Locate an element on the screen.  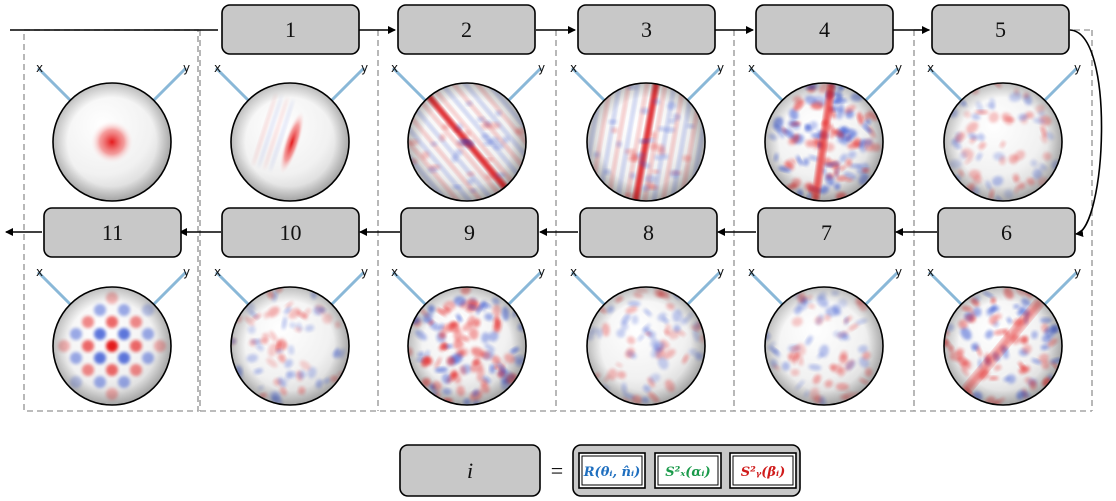
legend-gates: R(θᵢ, n̂ᵢ) S²ₓ(αᵢ) S²ᵧ(βᵢ) is located at coordinates (687, 470).